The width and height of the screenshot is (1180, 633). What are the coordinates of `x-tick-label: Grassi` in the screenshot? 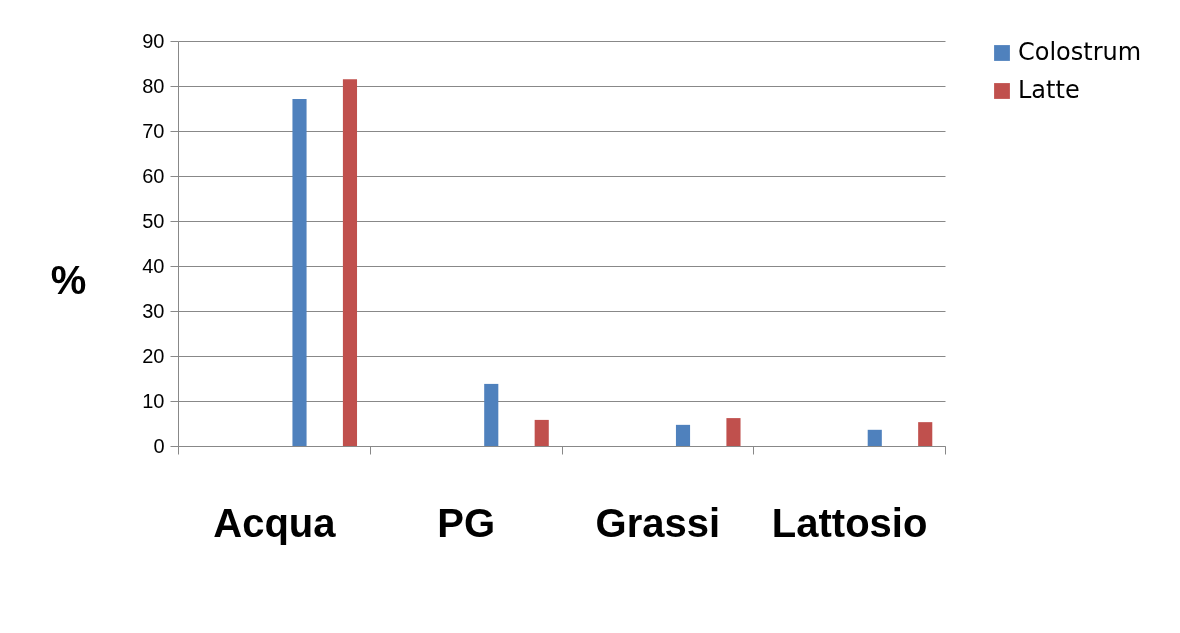 It's located at (658, 522).